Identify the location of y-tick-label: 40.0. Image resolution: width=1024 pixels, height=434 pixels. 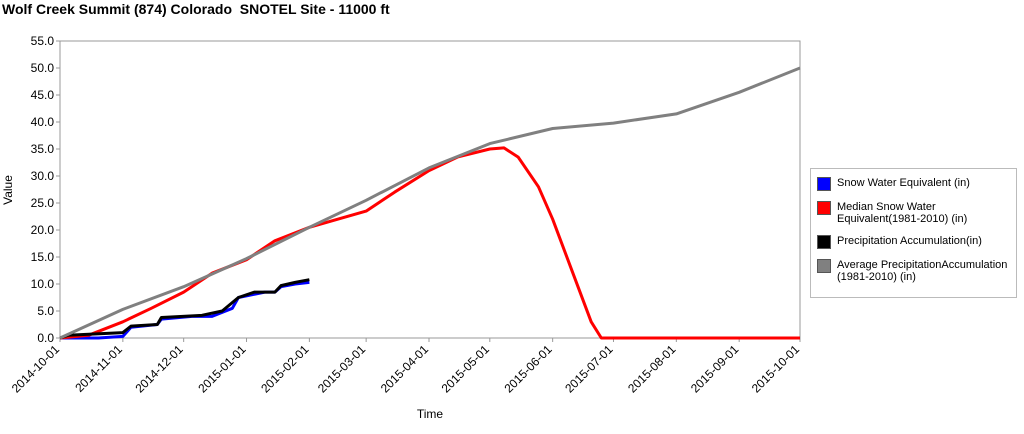
(43, 122).